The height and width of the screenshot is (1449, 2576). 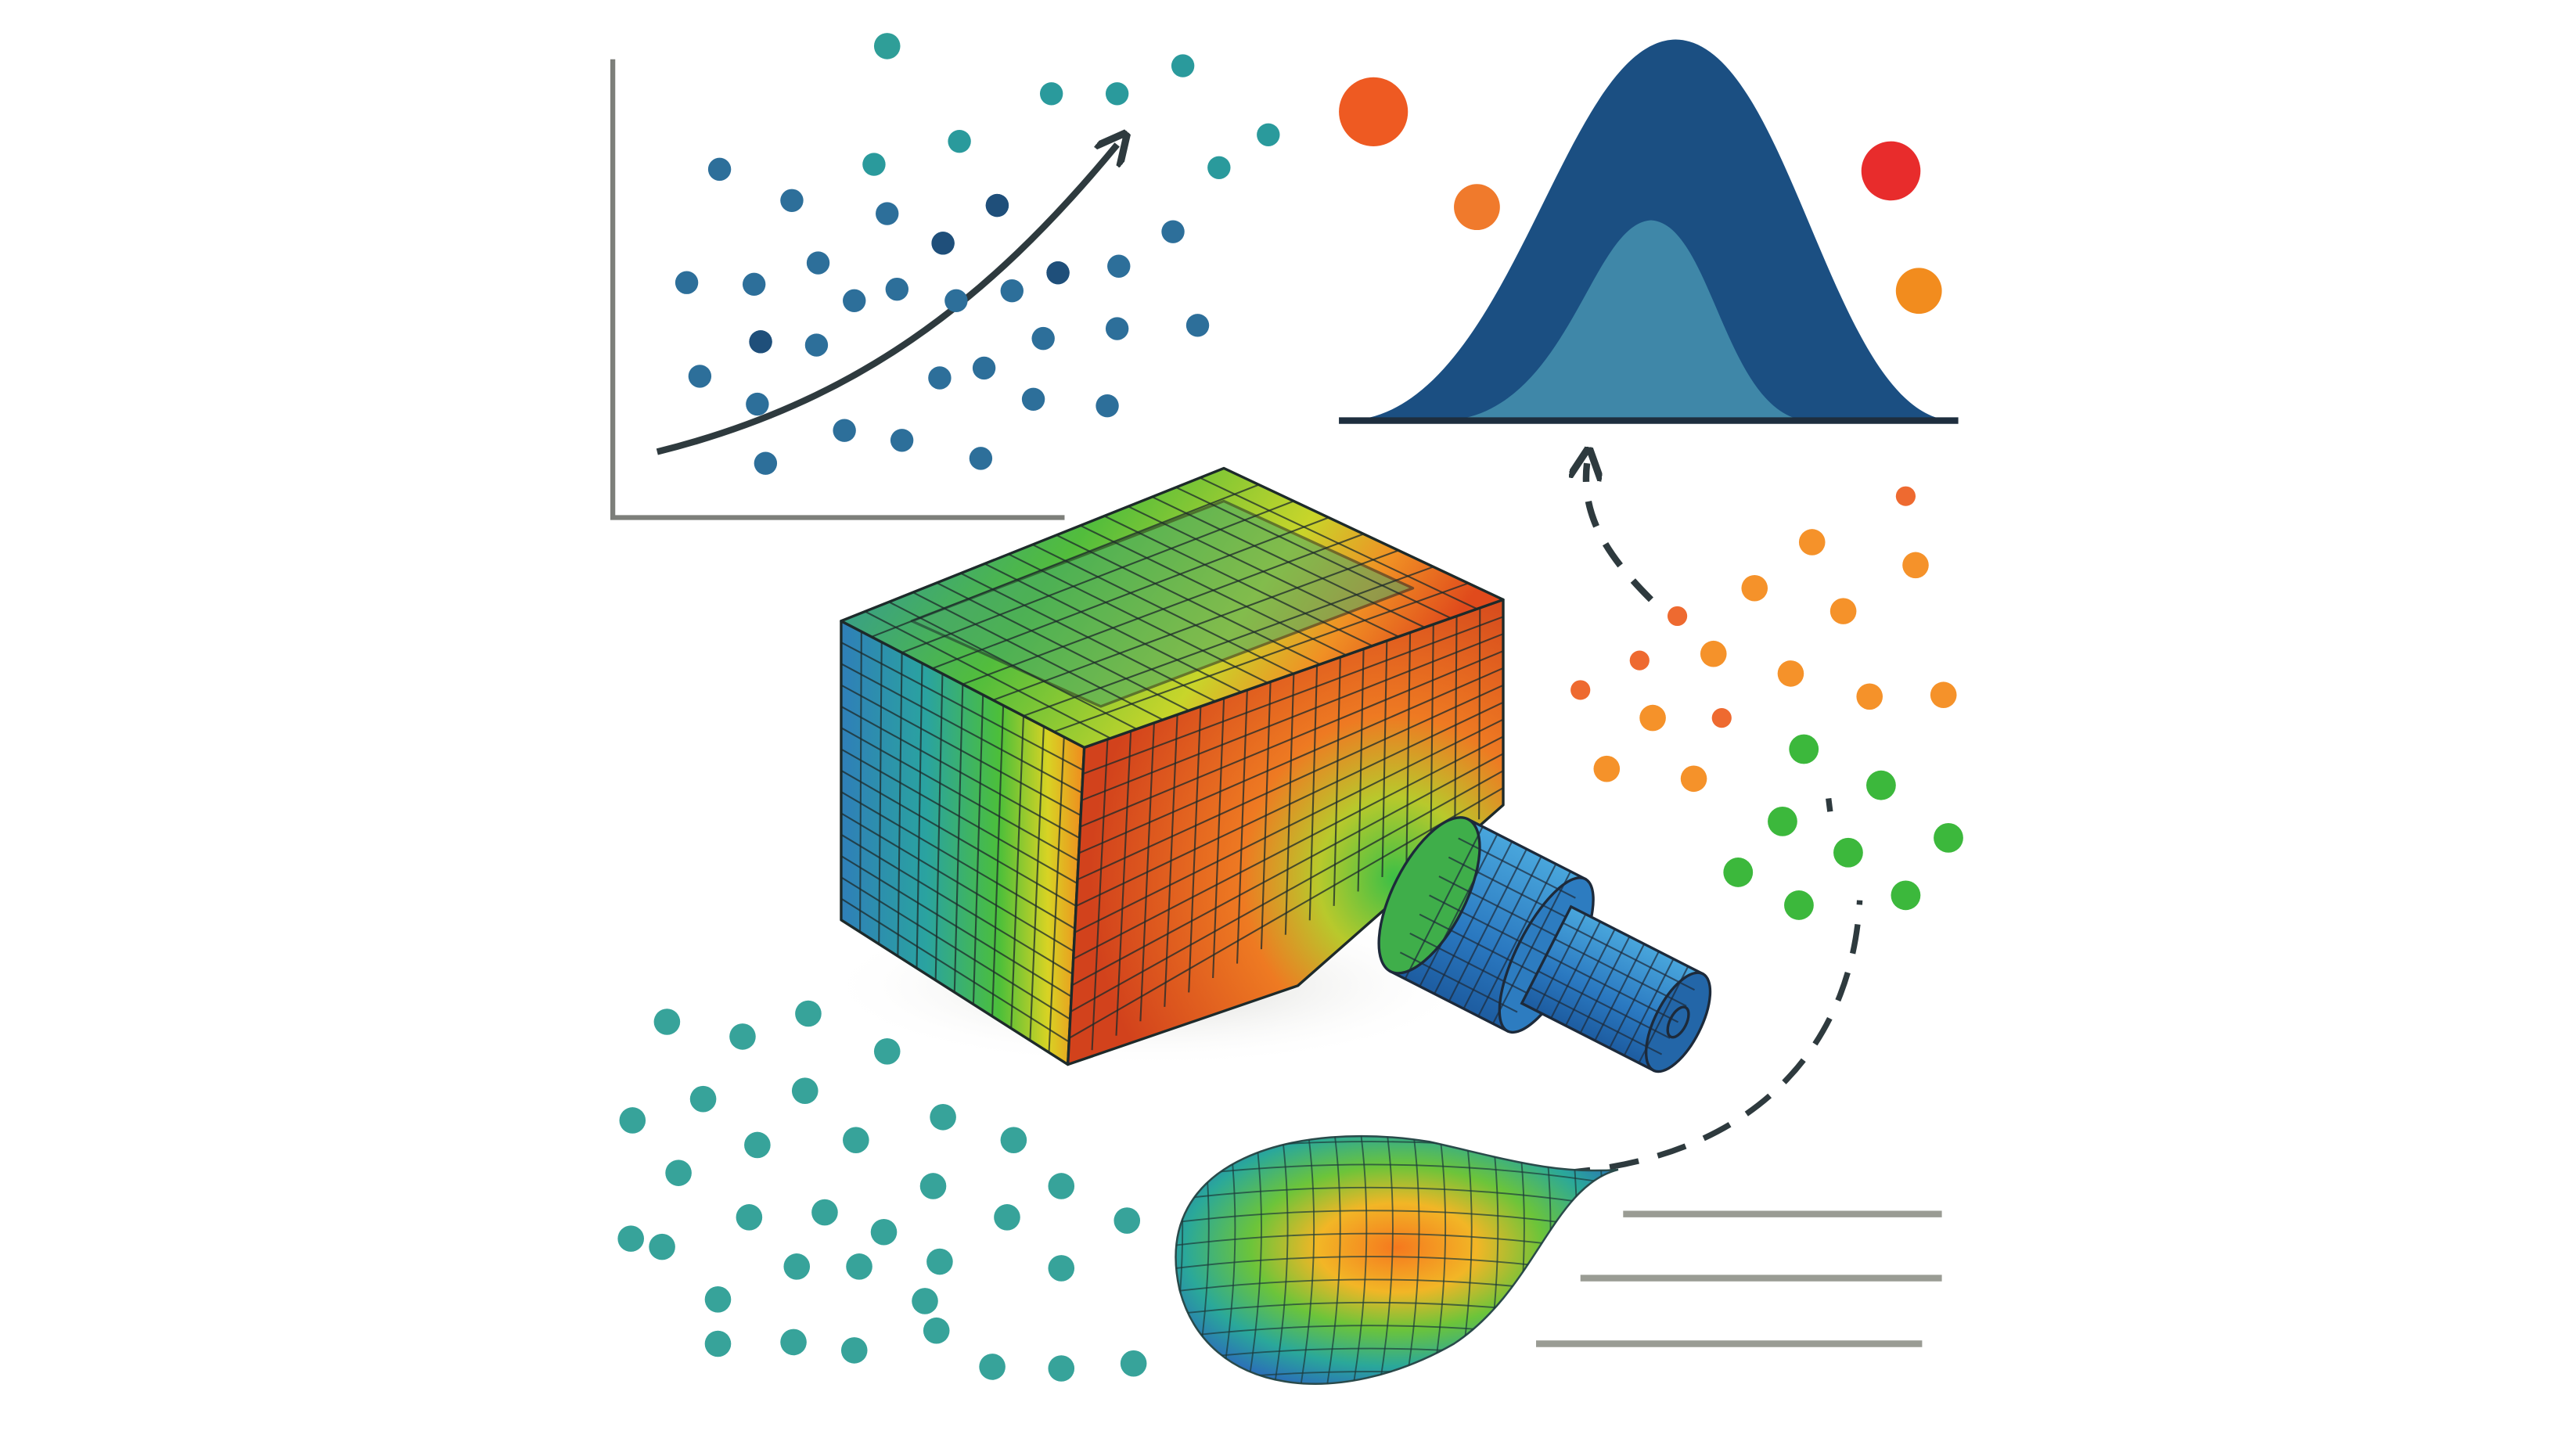 What do you see at coordinates (1397, 1259) in the screenshot?
I see `leaf-surface` at bounding box center [1397, 1259].